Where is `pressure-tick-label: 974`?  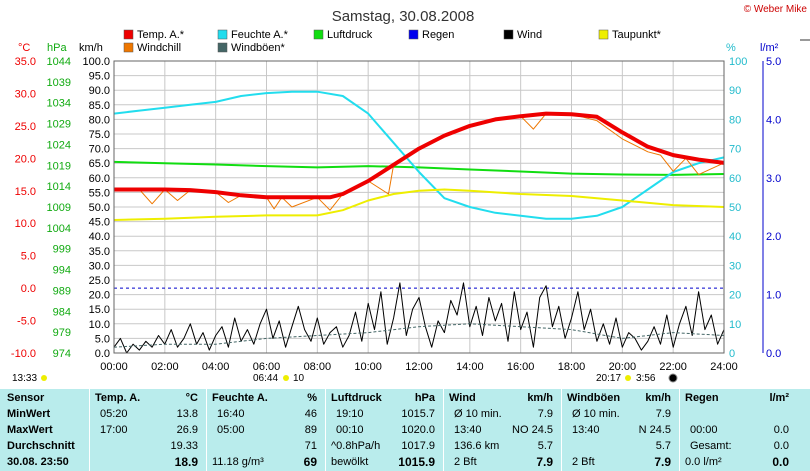 pressure-tick-label: 974 is located at coordinates (62, 354).